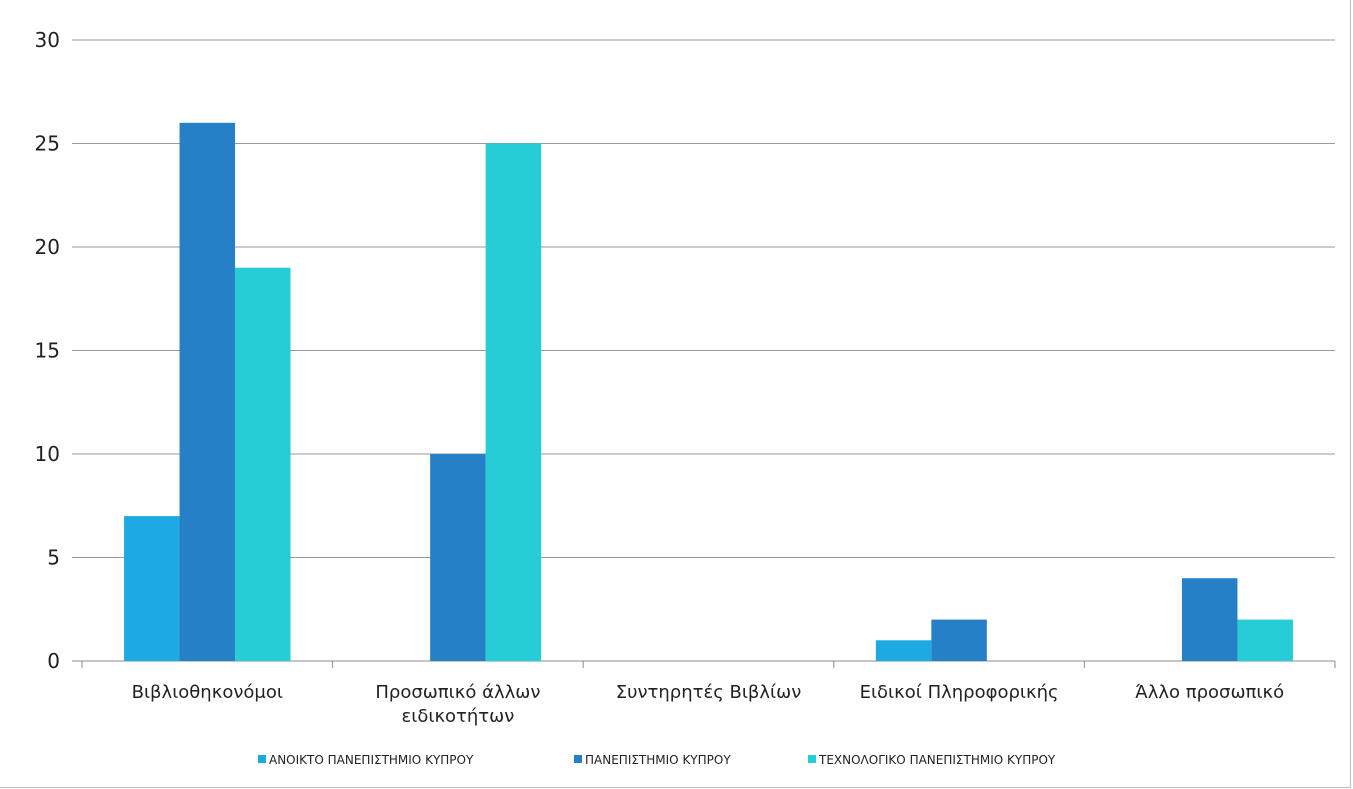 The width and height of the screenshot is (1353, 789). What do you see at coordinates (457, 692) in the screenshot?
I see `x-tick-label: Προσωπικό άλλων` at bounding box center [457, 692].